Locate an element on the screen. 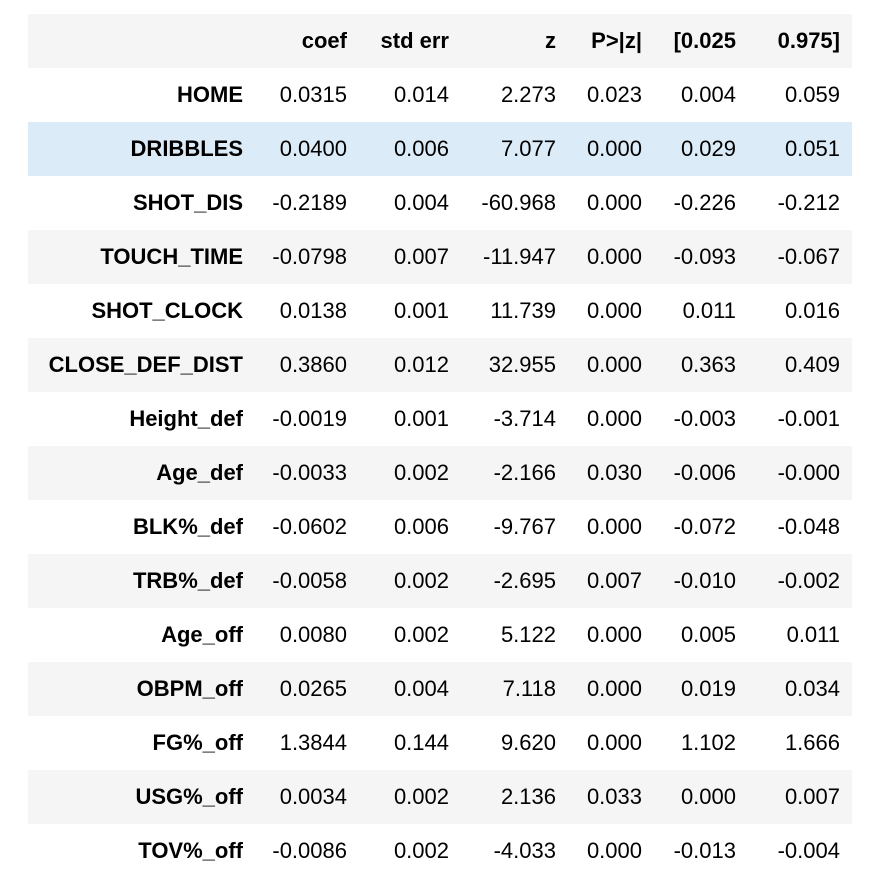  table-header: coef std err z P>|z| [0.025 0.975] is located at coordinates (440, 41).